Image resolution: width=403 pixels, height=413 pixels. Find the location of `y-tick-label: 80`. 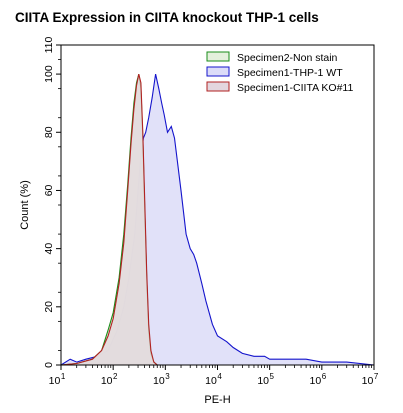

y-tick-label: 80 is located at coordinates (49, 132).